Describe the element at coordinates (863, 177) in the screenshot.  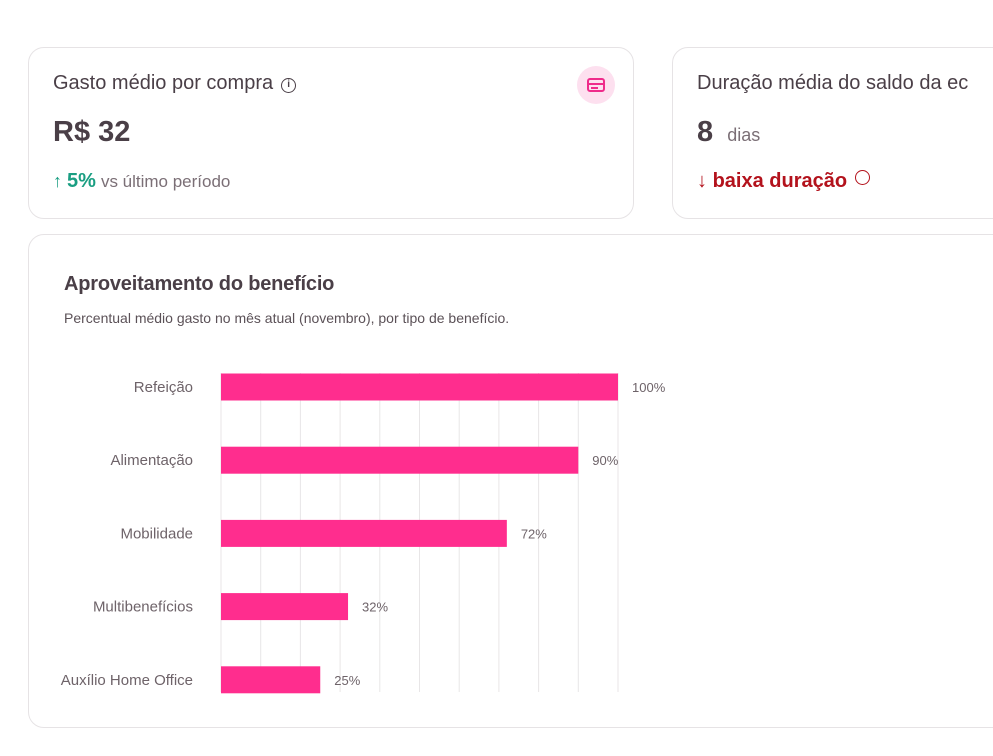
I see `info-icon` at that location.